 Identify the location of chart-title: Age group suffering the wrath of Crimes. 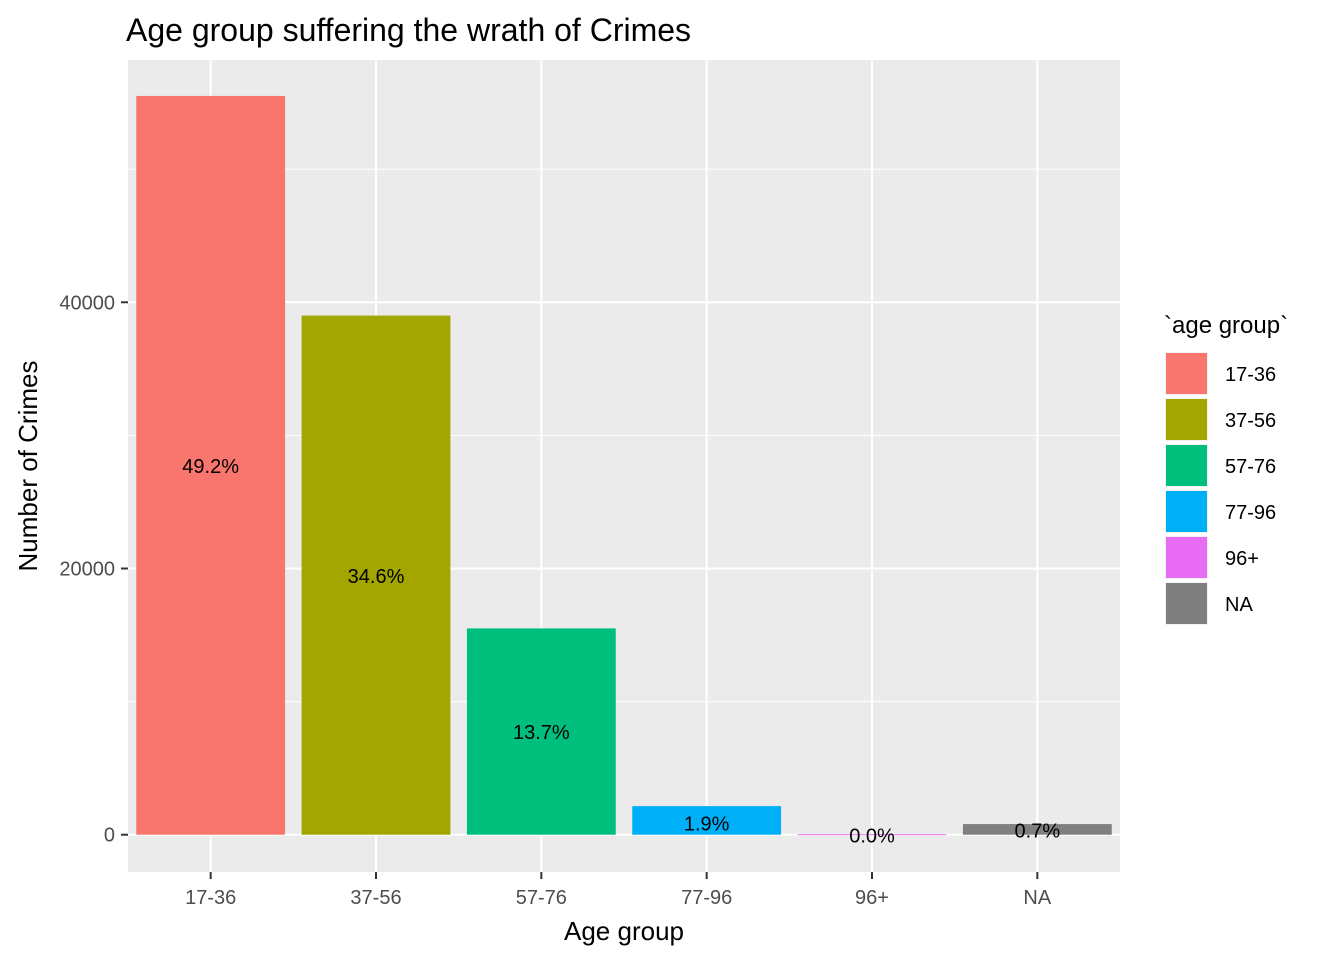
(408, 30).